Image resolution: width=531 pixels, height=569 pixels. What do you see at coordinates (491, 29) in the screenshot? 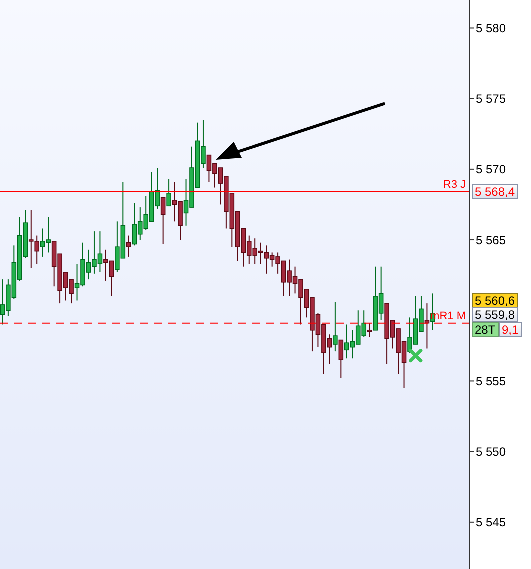
I see `y-tick-label: 5 580` at bounding box center [491, 29].